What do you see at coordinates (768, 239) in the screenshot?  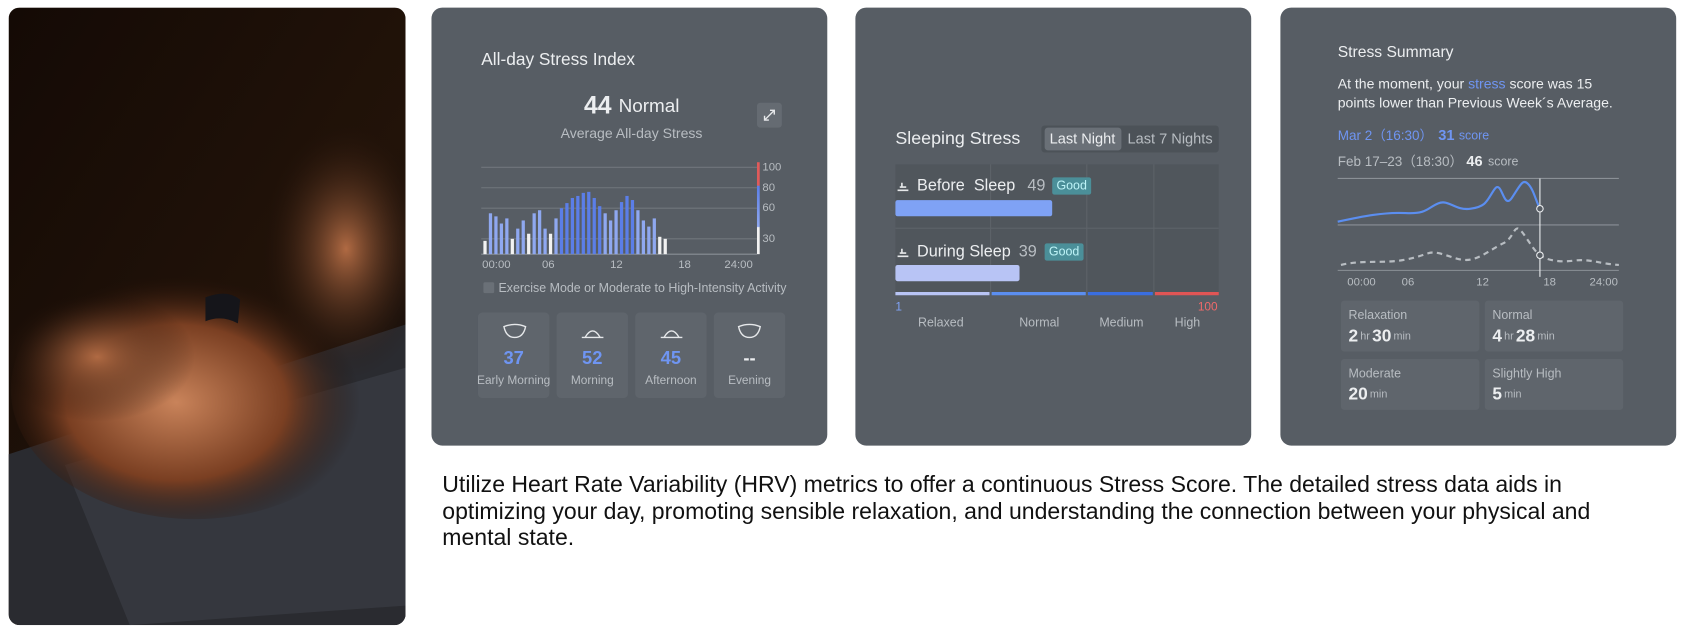 I see `y-tick-label: 30` at bounding box center [768, 239].